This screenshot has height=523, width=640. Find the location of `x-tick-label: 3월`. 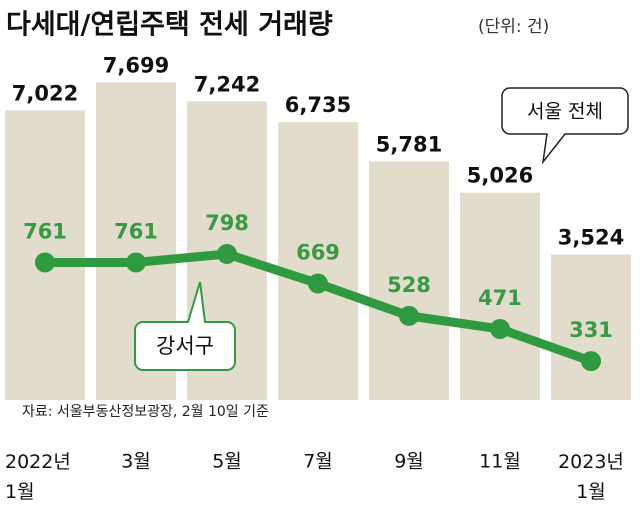

x-tick-label: 3월 is located at coordinates (136, 462).